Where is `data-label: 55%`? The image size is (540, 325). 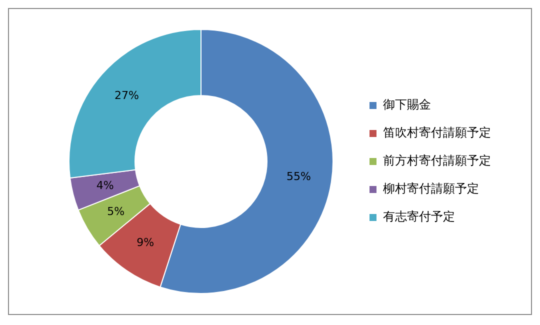 data-label: 55% is located at coordinates (299, 176).